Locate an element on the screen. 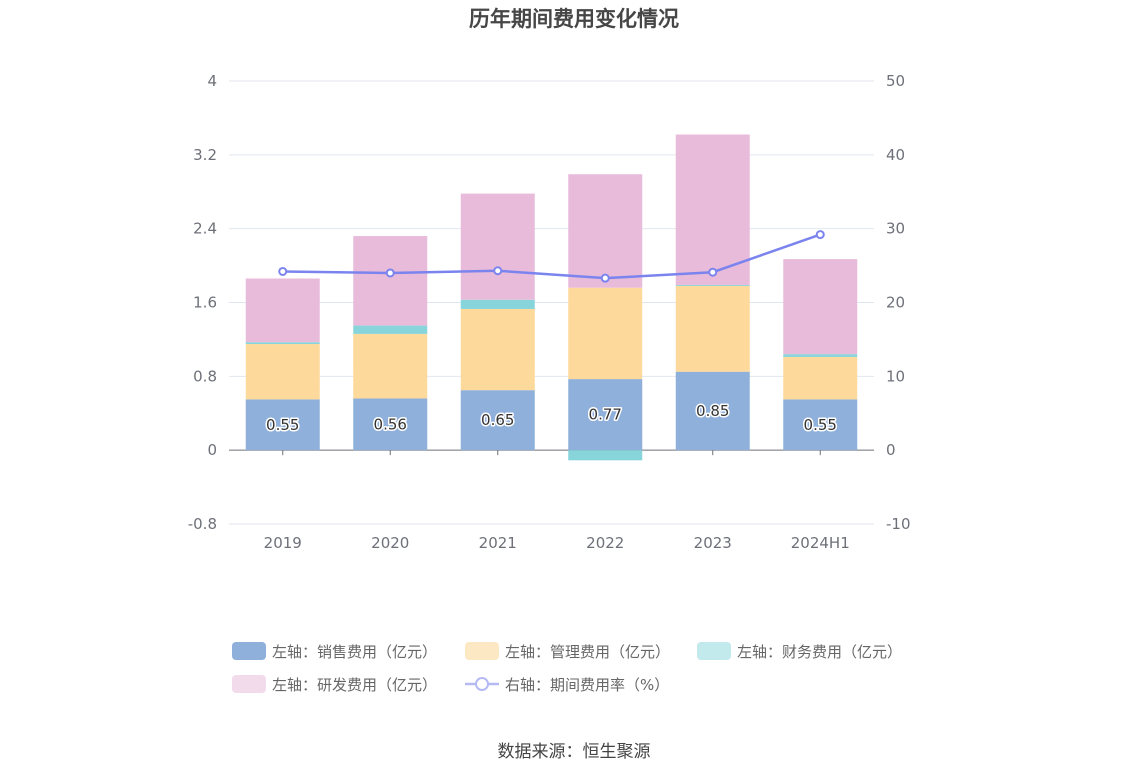 The height and width of the screenshot is (776, 1148). category-label: 2022 is located at coordinates (605, 543).